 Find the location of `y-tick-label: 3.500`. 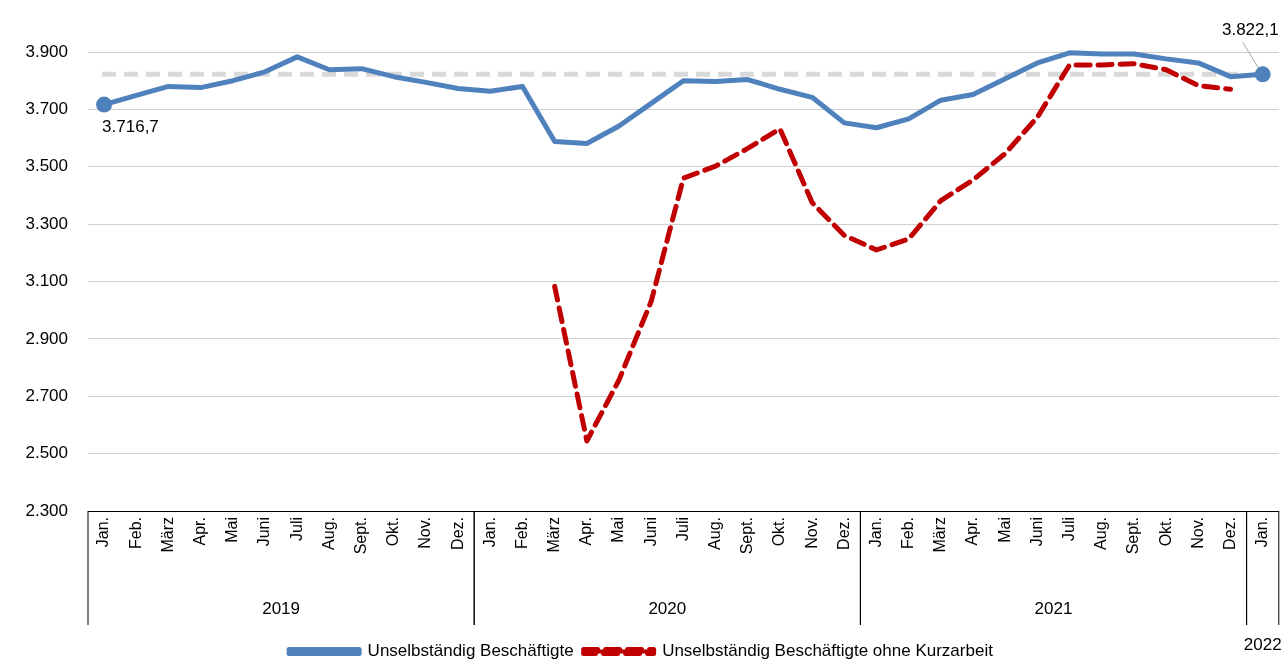

y-tick-label: 3.500 is located at coordinates (46, 166).